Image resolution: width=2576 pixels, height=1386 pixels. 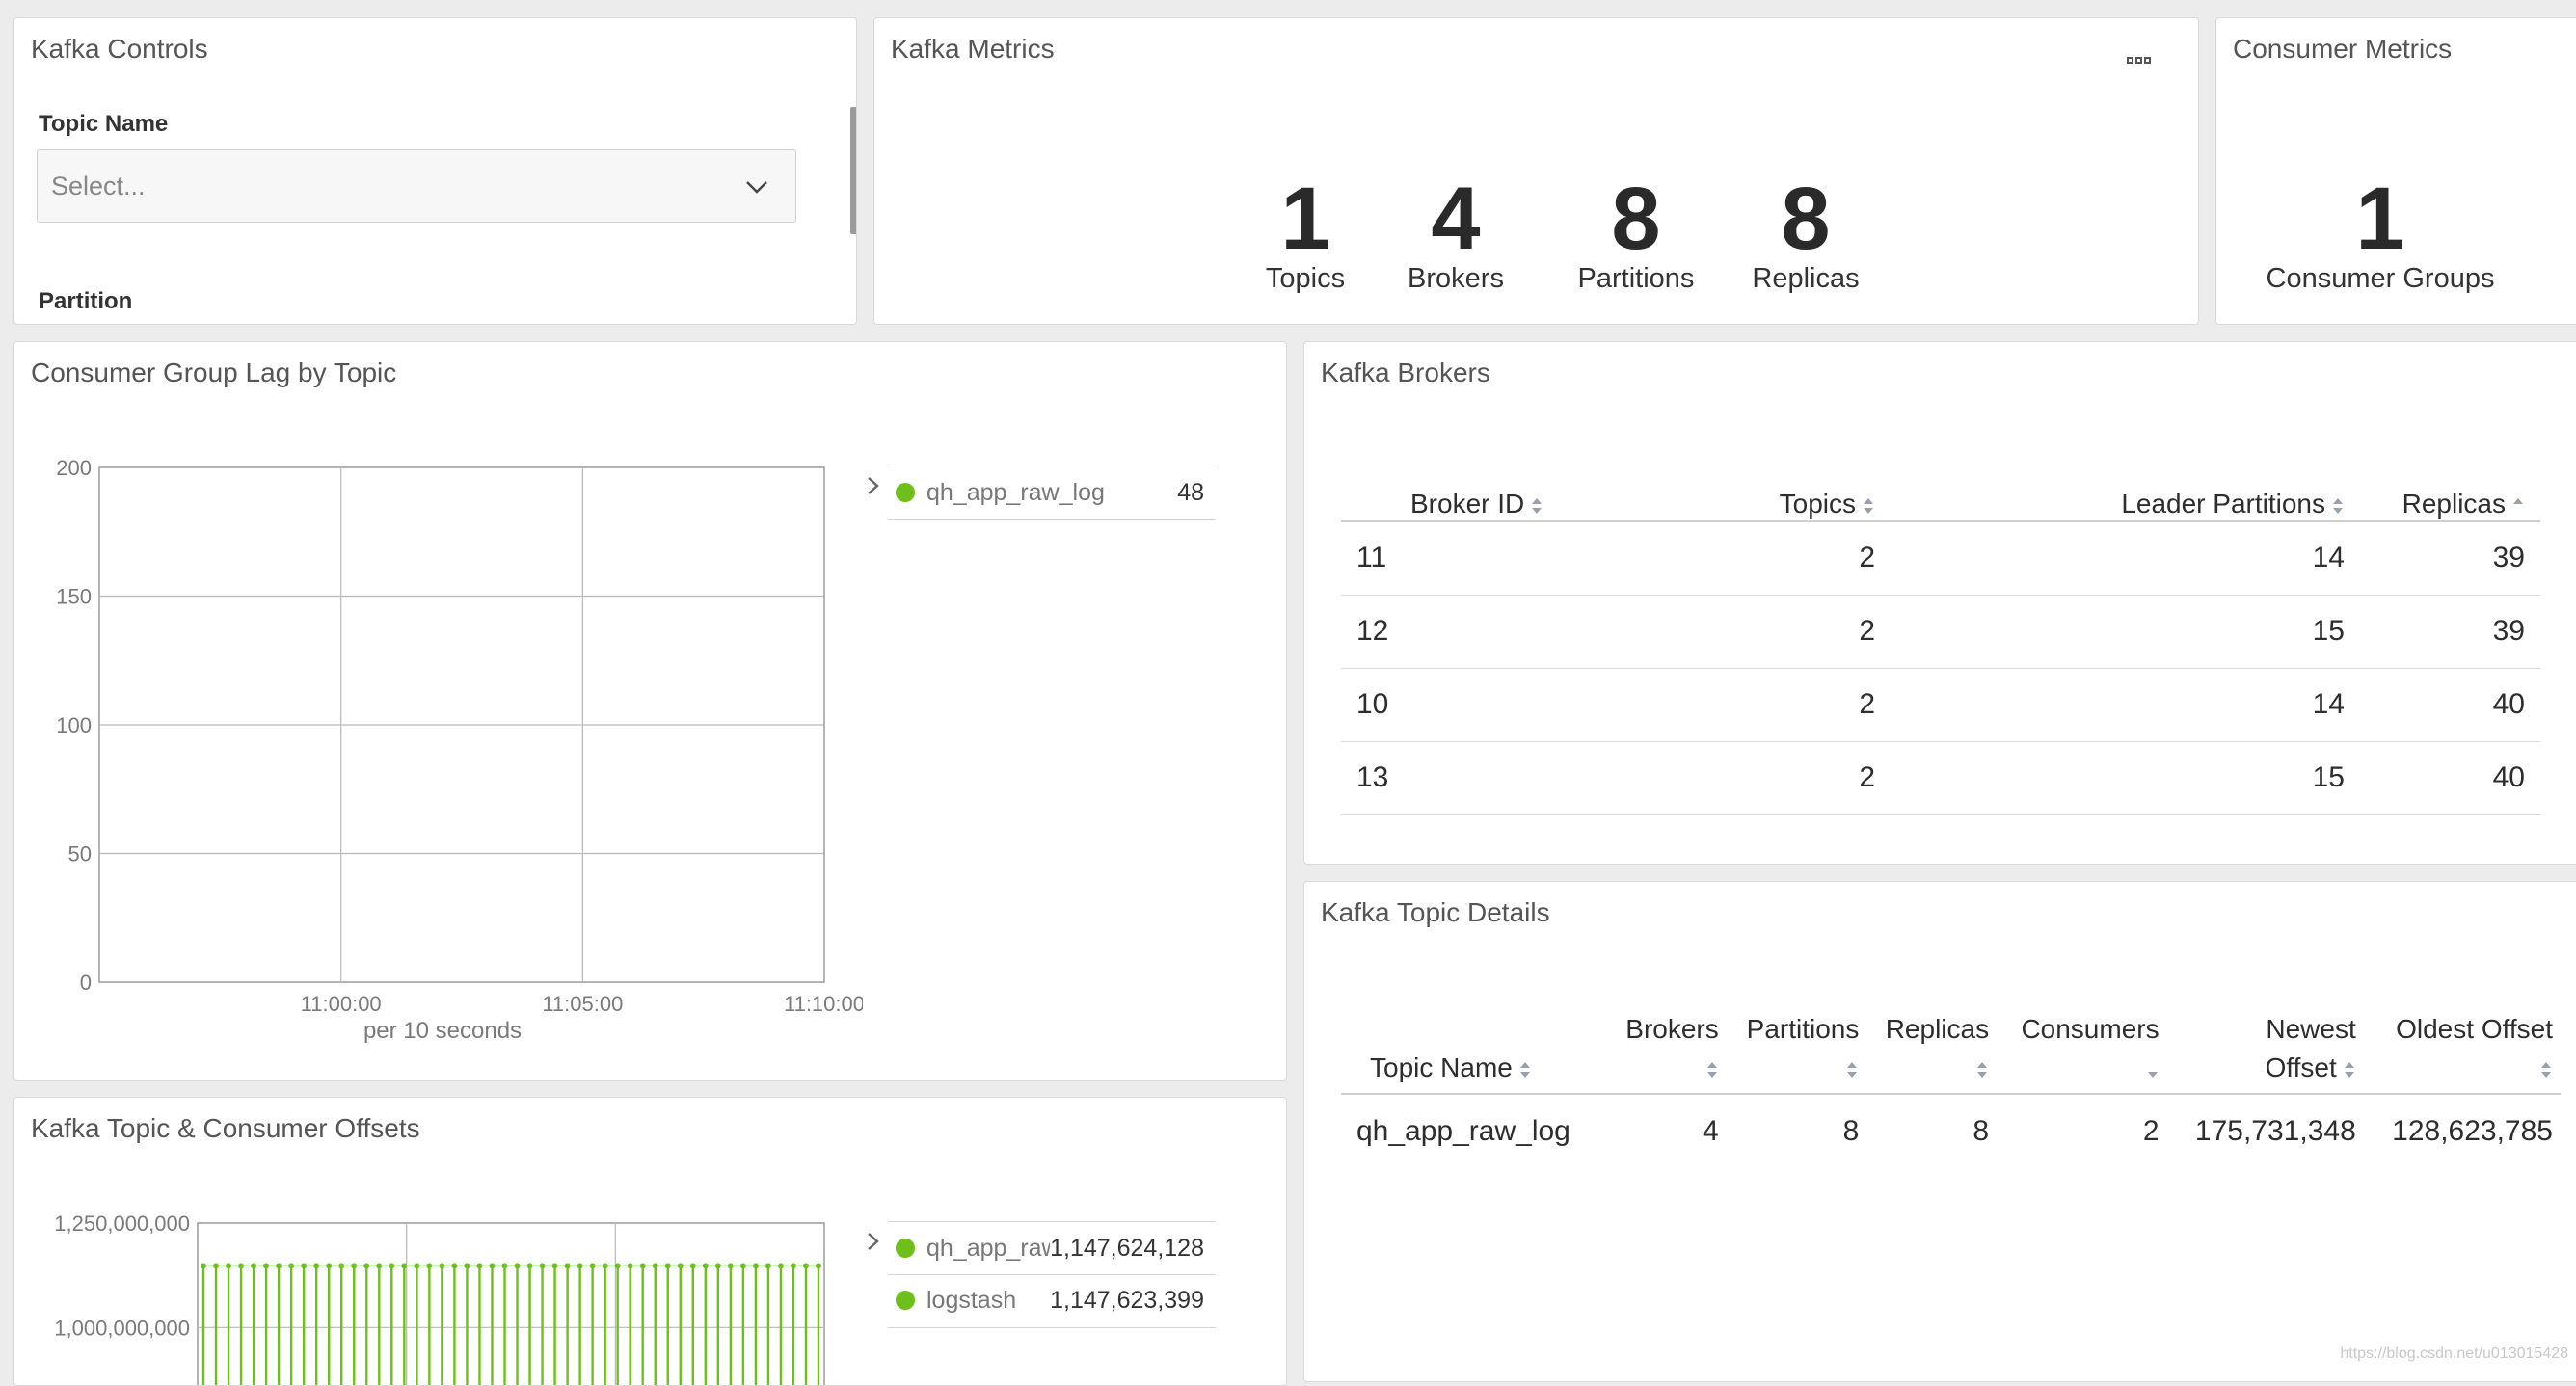 I want to click on header-line: Consumers, so click(x=2090, y=1029).